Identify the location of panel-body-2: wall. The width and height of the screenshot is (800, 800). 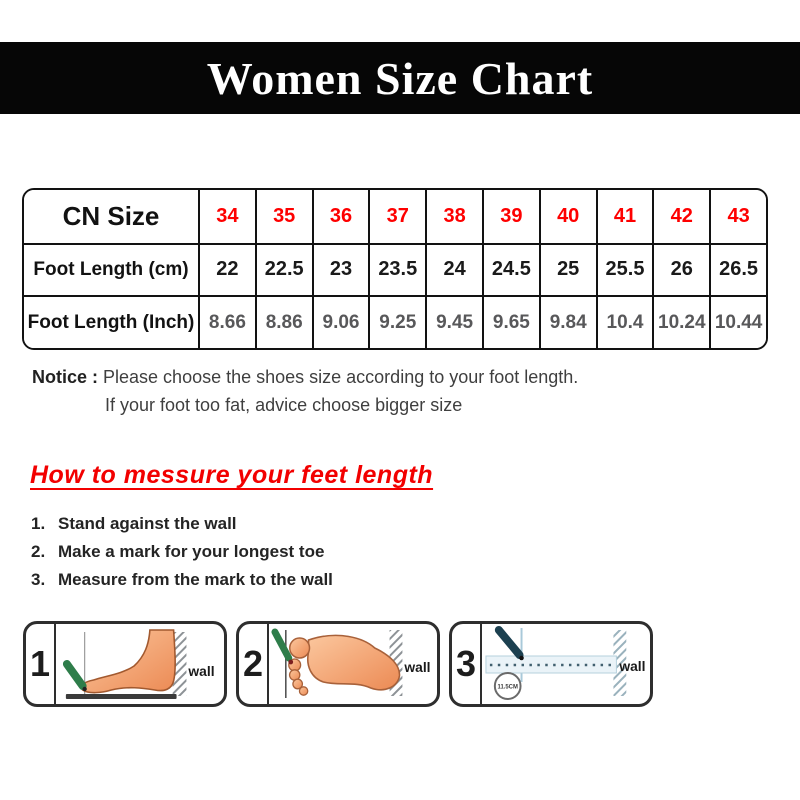
(353, 664).